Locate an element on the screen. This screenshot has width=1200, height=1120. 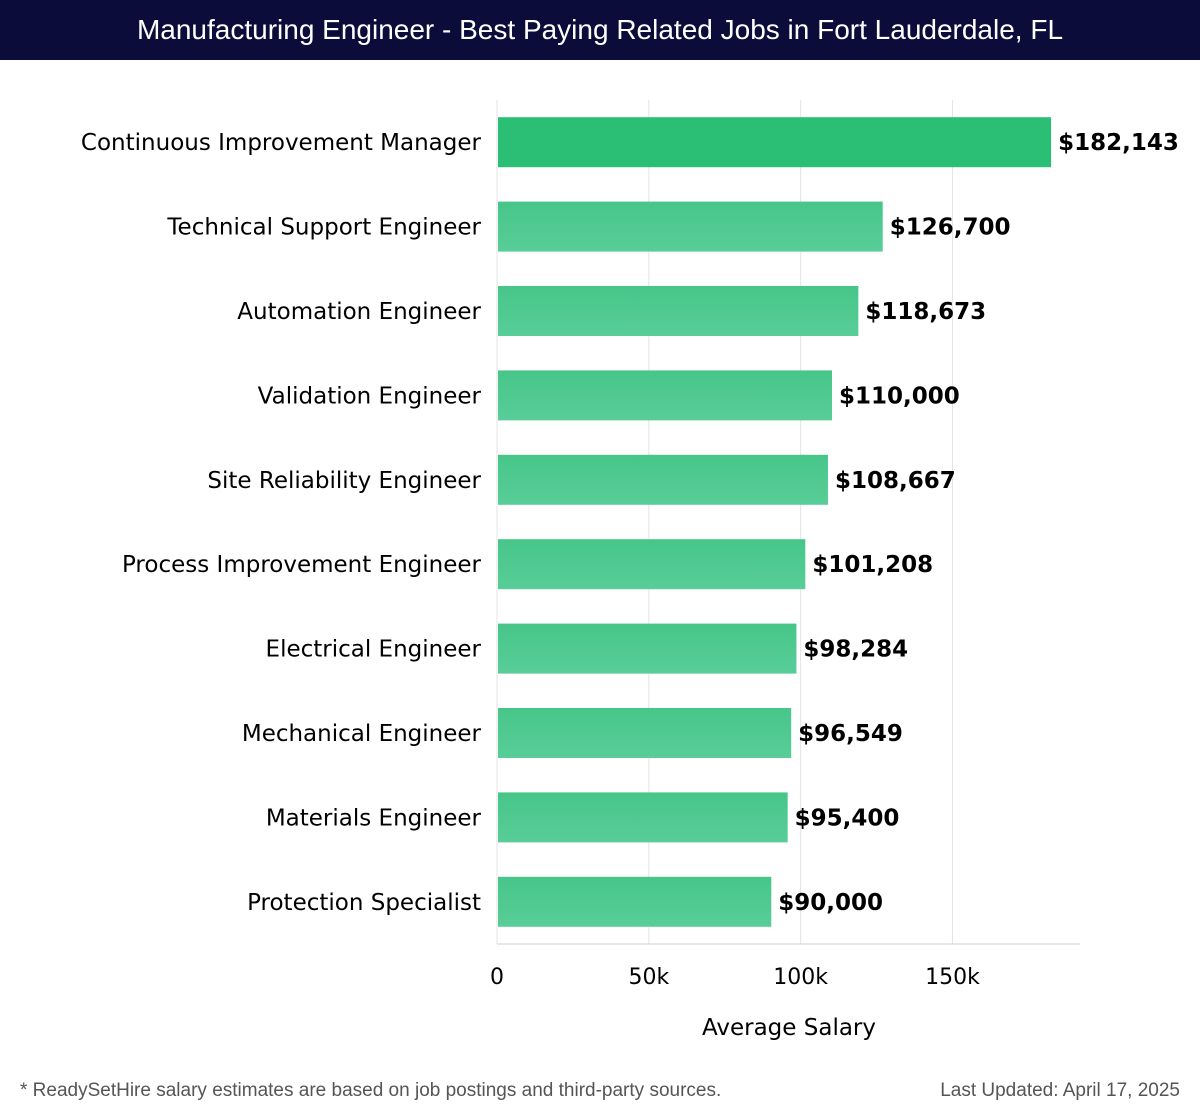
x-axis: 0 50k 100k 150k is located at coordinates (785, 966).